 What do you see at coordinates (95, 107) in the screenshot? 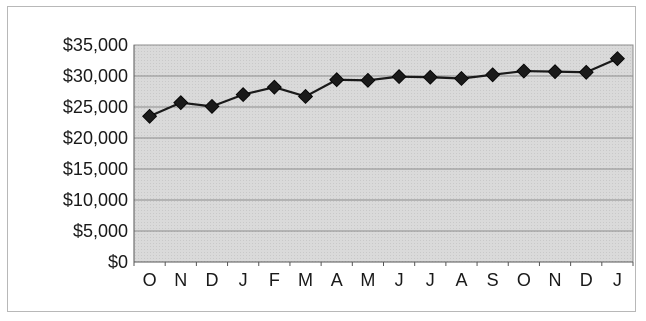
I see `y-tick-label: $25,000` at bounding box center [95, 107].